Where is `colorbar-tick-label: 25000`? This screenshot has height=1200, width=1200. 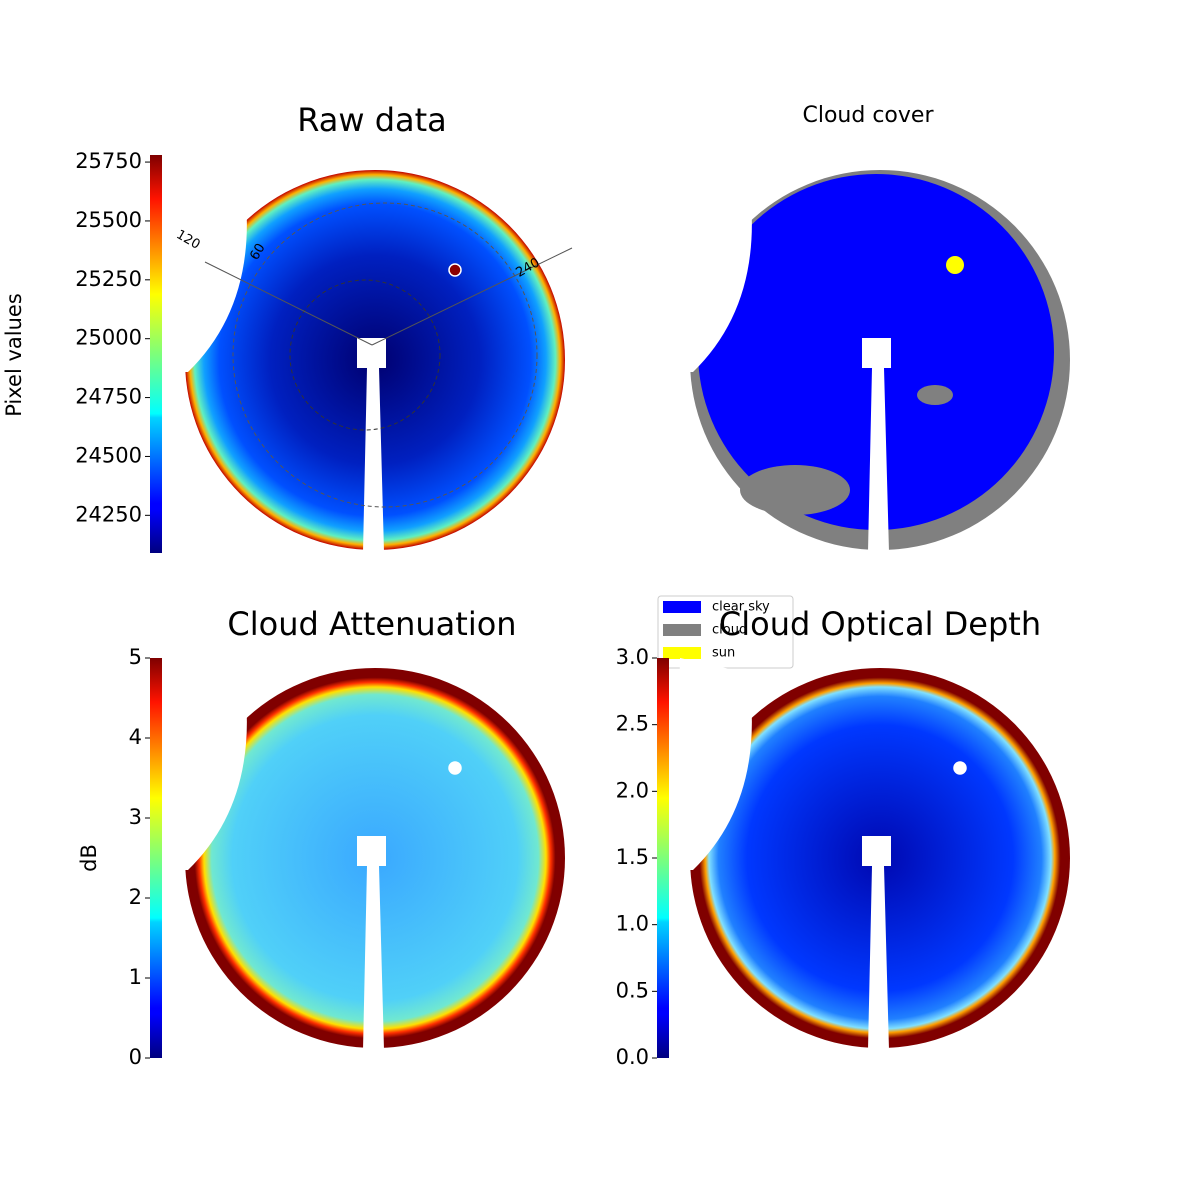 colorbar-tick-label: 25000 is located at coordinates (108, 338).